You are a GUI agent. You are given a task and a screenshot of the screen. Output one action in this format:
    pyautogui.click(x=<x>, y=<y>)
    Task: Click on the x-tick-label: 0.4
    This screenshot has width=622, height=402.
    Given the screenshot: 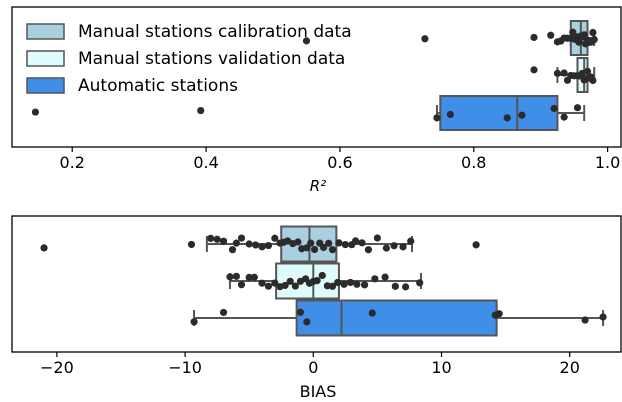 What is the action you would take?
    pyautogui.click(x=205, y=162)
    